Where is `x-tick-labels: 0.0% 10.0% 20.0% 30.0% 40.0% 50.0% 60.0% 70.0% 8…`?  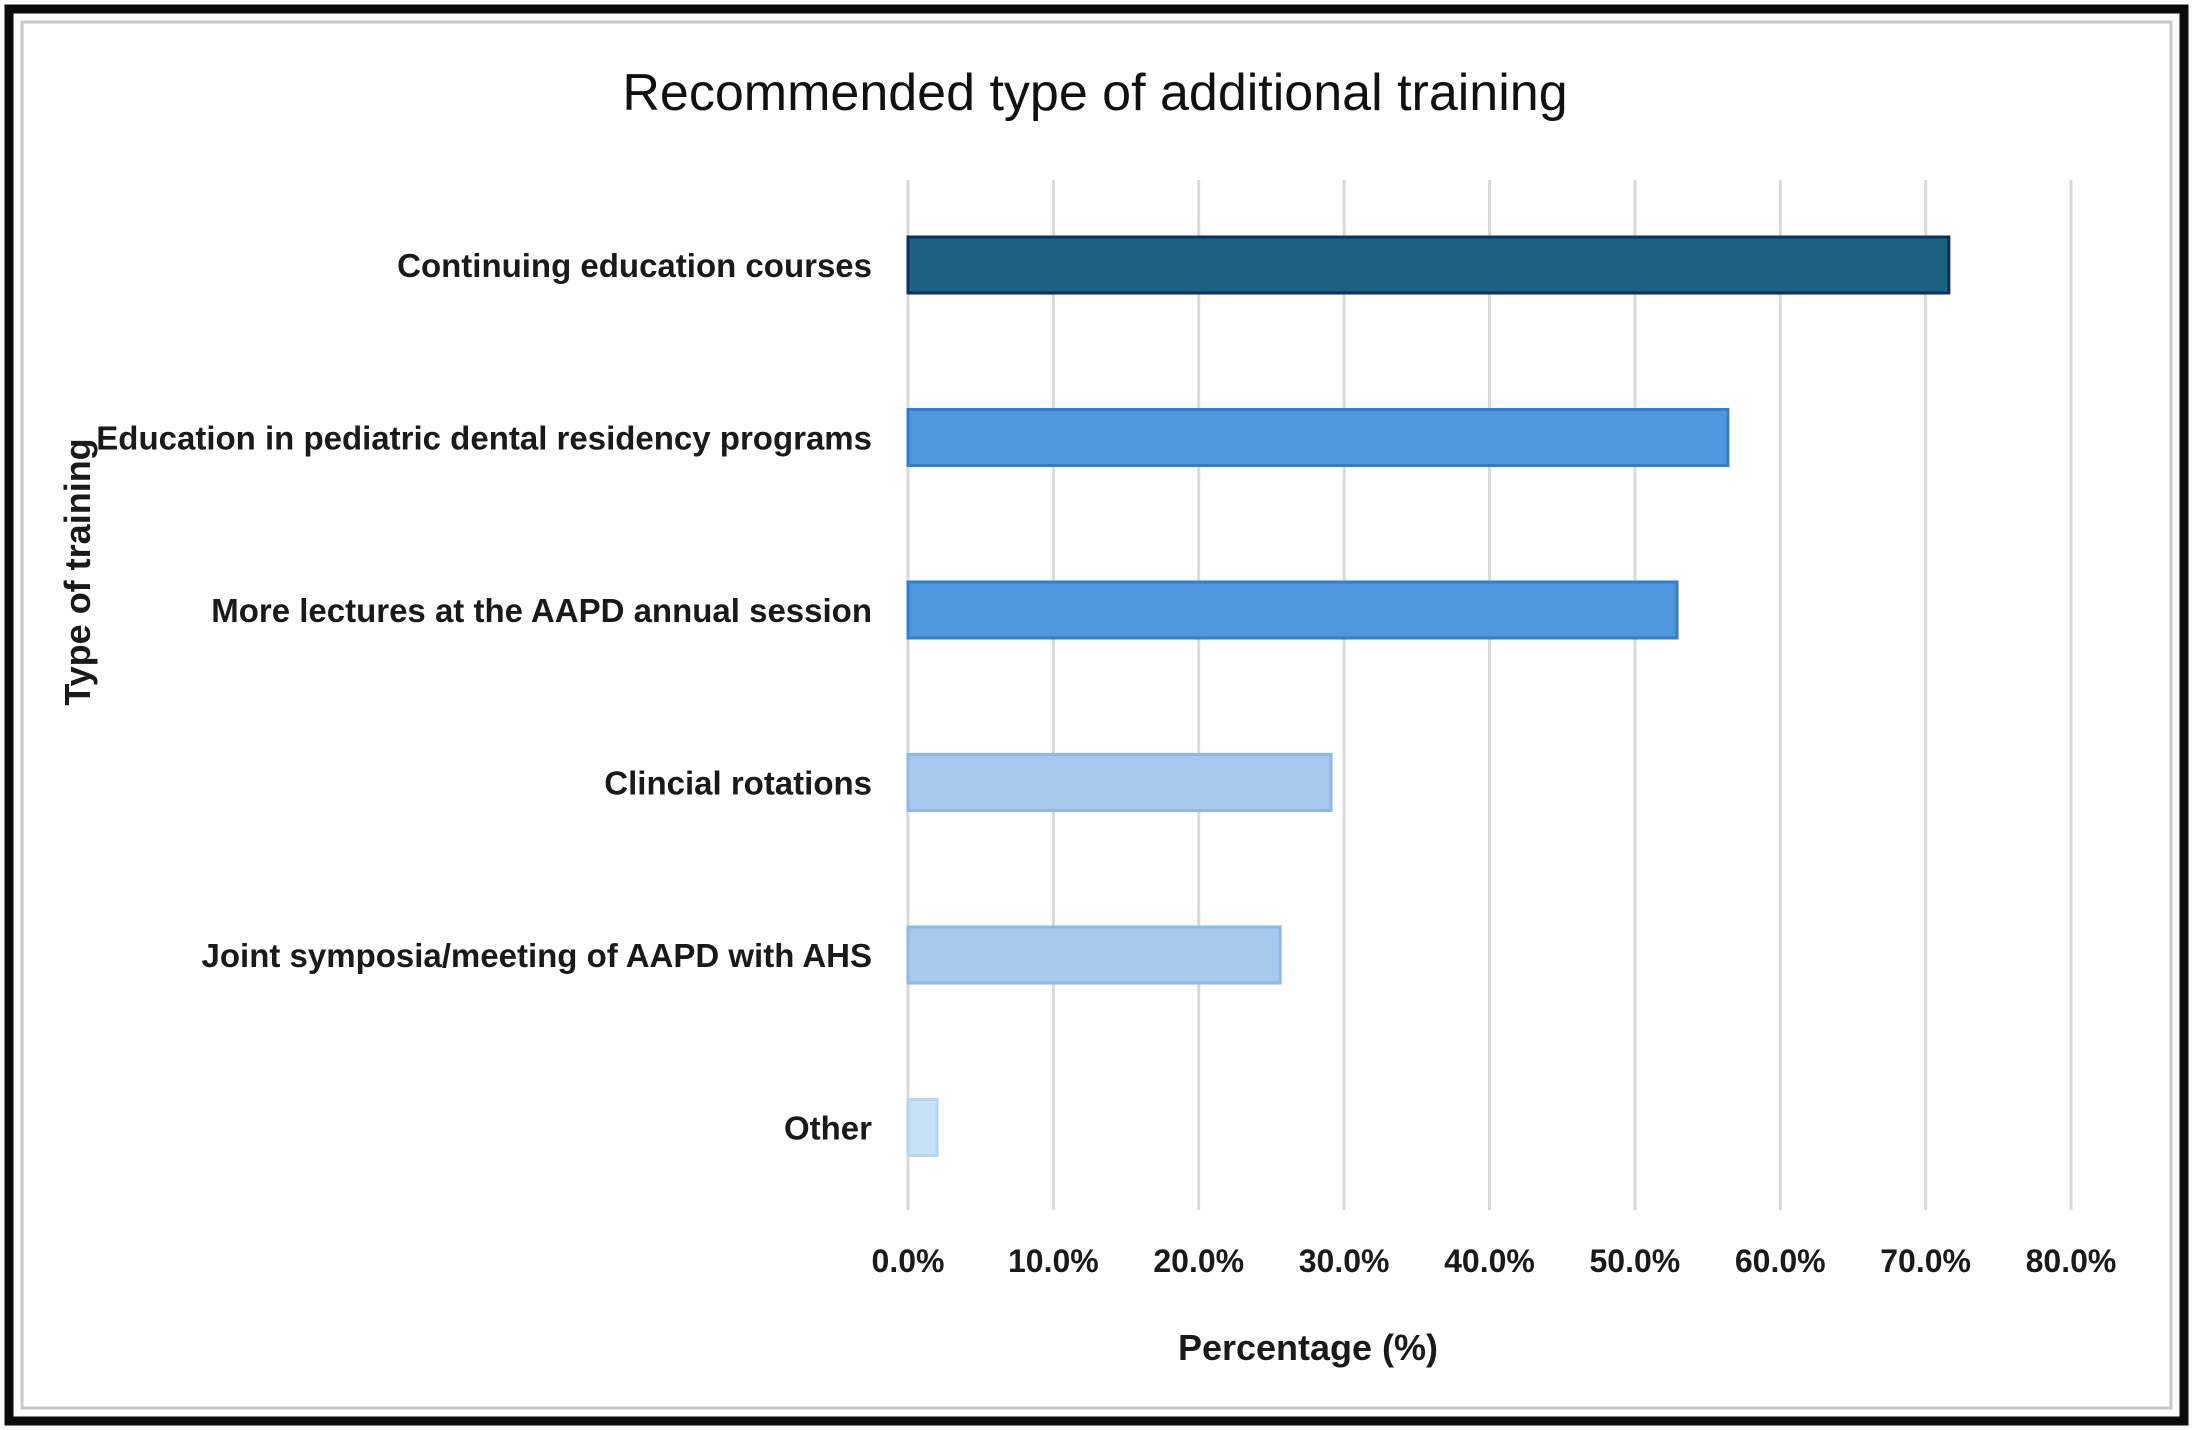
x-tick-labels: 0.0% 10.0% 20.0% 30.0% 40.0% 50.0% 60.0% 70.0% 8… is located at coordinates (1494, 1261).